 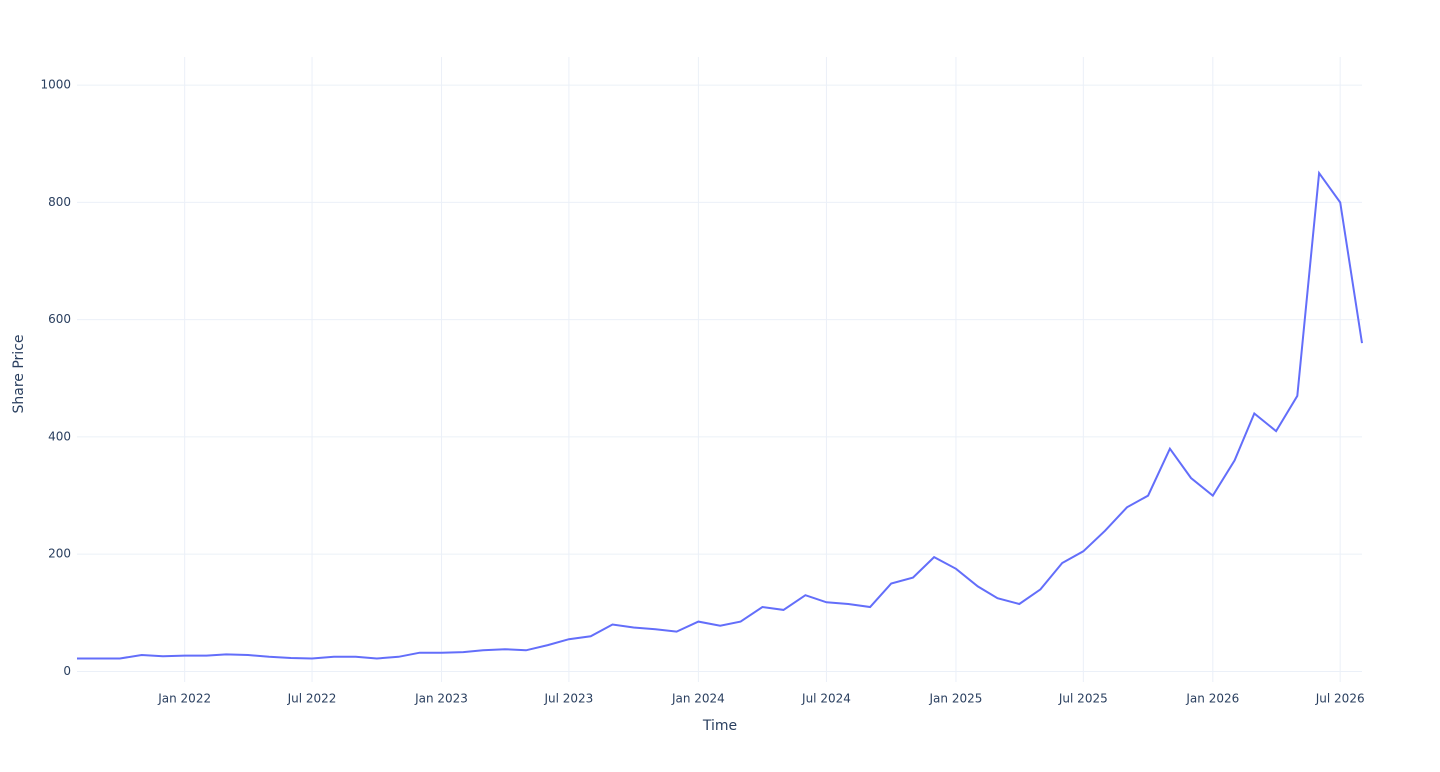 What do you see at coordinates (441, 699) in the screenshot?
I see `x-tick-label: Jan 2023` at bounding box center [441, 699].